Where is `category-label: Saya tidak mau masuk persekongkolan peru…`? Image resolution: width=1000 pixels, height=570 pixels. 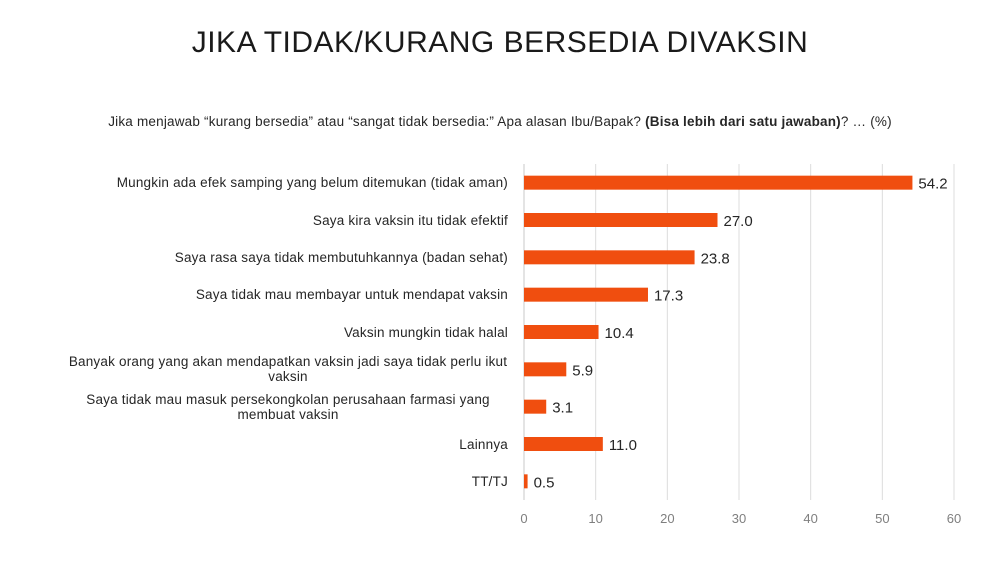 category-label: Saya tidak mau masuk persekongkolan peru… is located at coordinates (288, 406).